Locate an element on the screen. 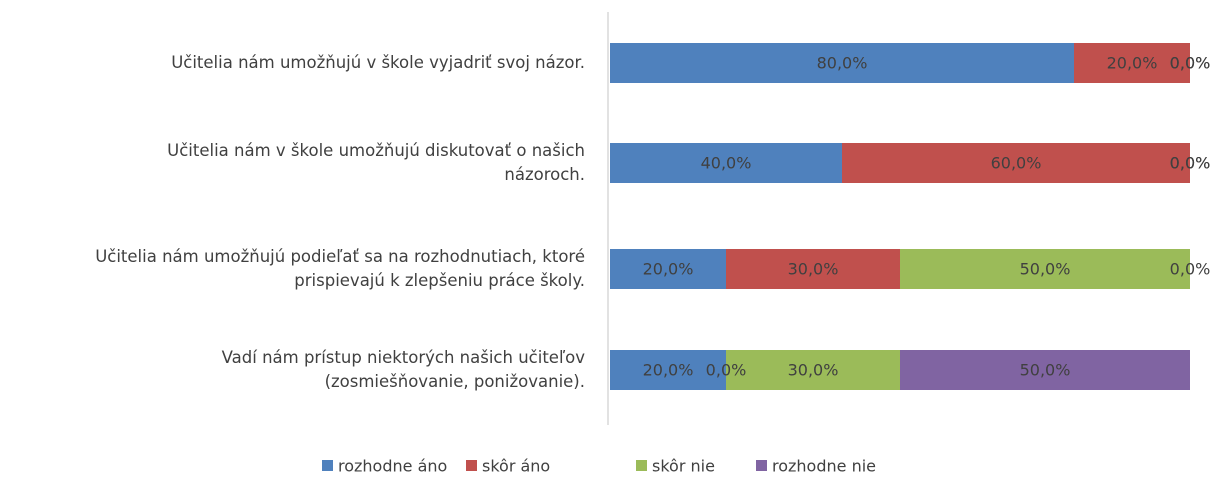 The width and height of the screenshot is (1214, 484). legend-label: rozhodne áno is located at coordinates (392, 466).